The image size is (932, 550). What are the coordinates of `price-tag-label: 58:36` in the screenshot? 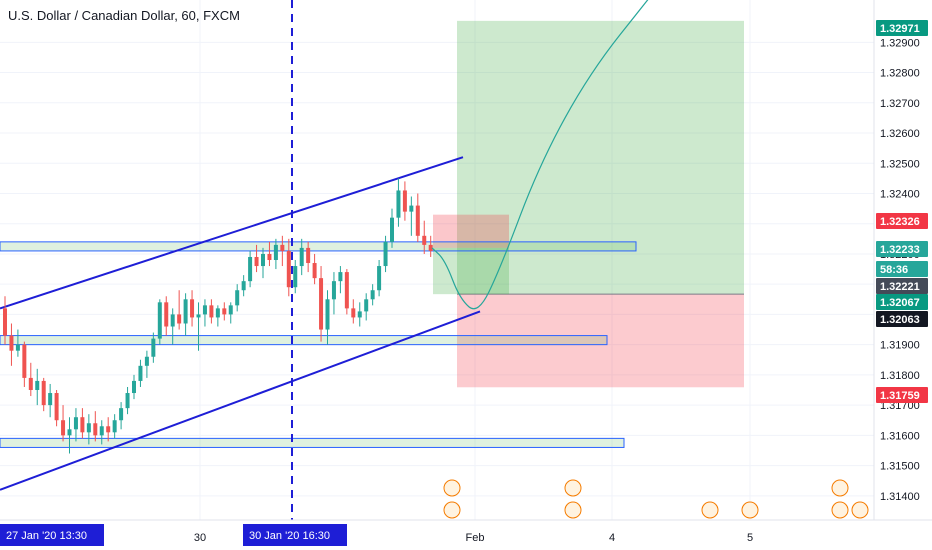 It's located at (894, 270).